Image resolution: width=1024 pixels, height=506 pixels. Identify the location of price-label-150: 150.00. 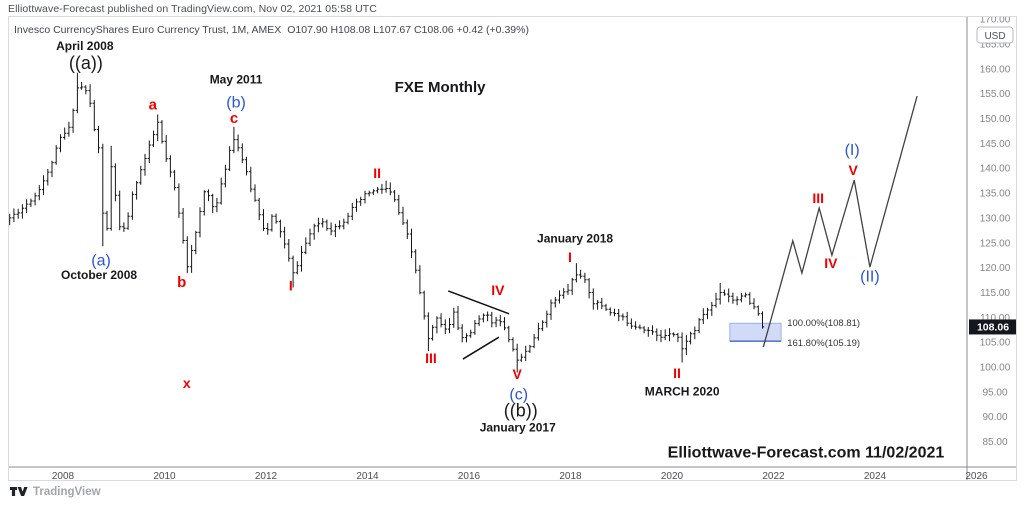
(995, 119).